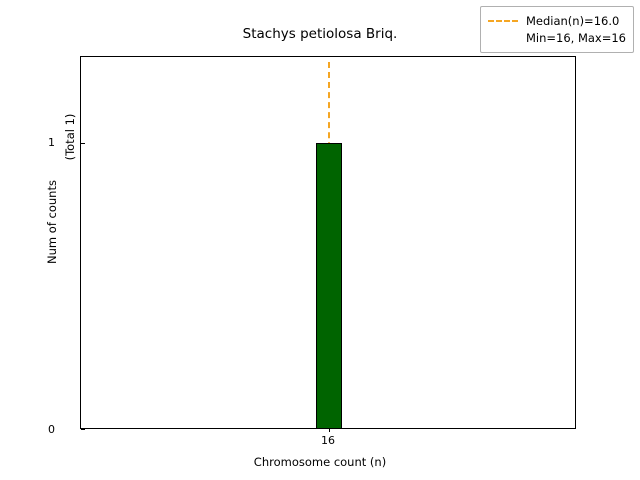 This screenshot has height=480, width=640. I want to click on legend-label-median: Median(n)=16.0, so click(572, 20).